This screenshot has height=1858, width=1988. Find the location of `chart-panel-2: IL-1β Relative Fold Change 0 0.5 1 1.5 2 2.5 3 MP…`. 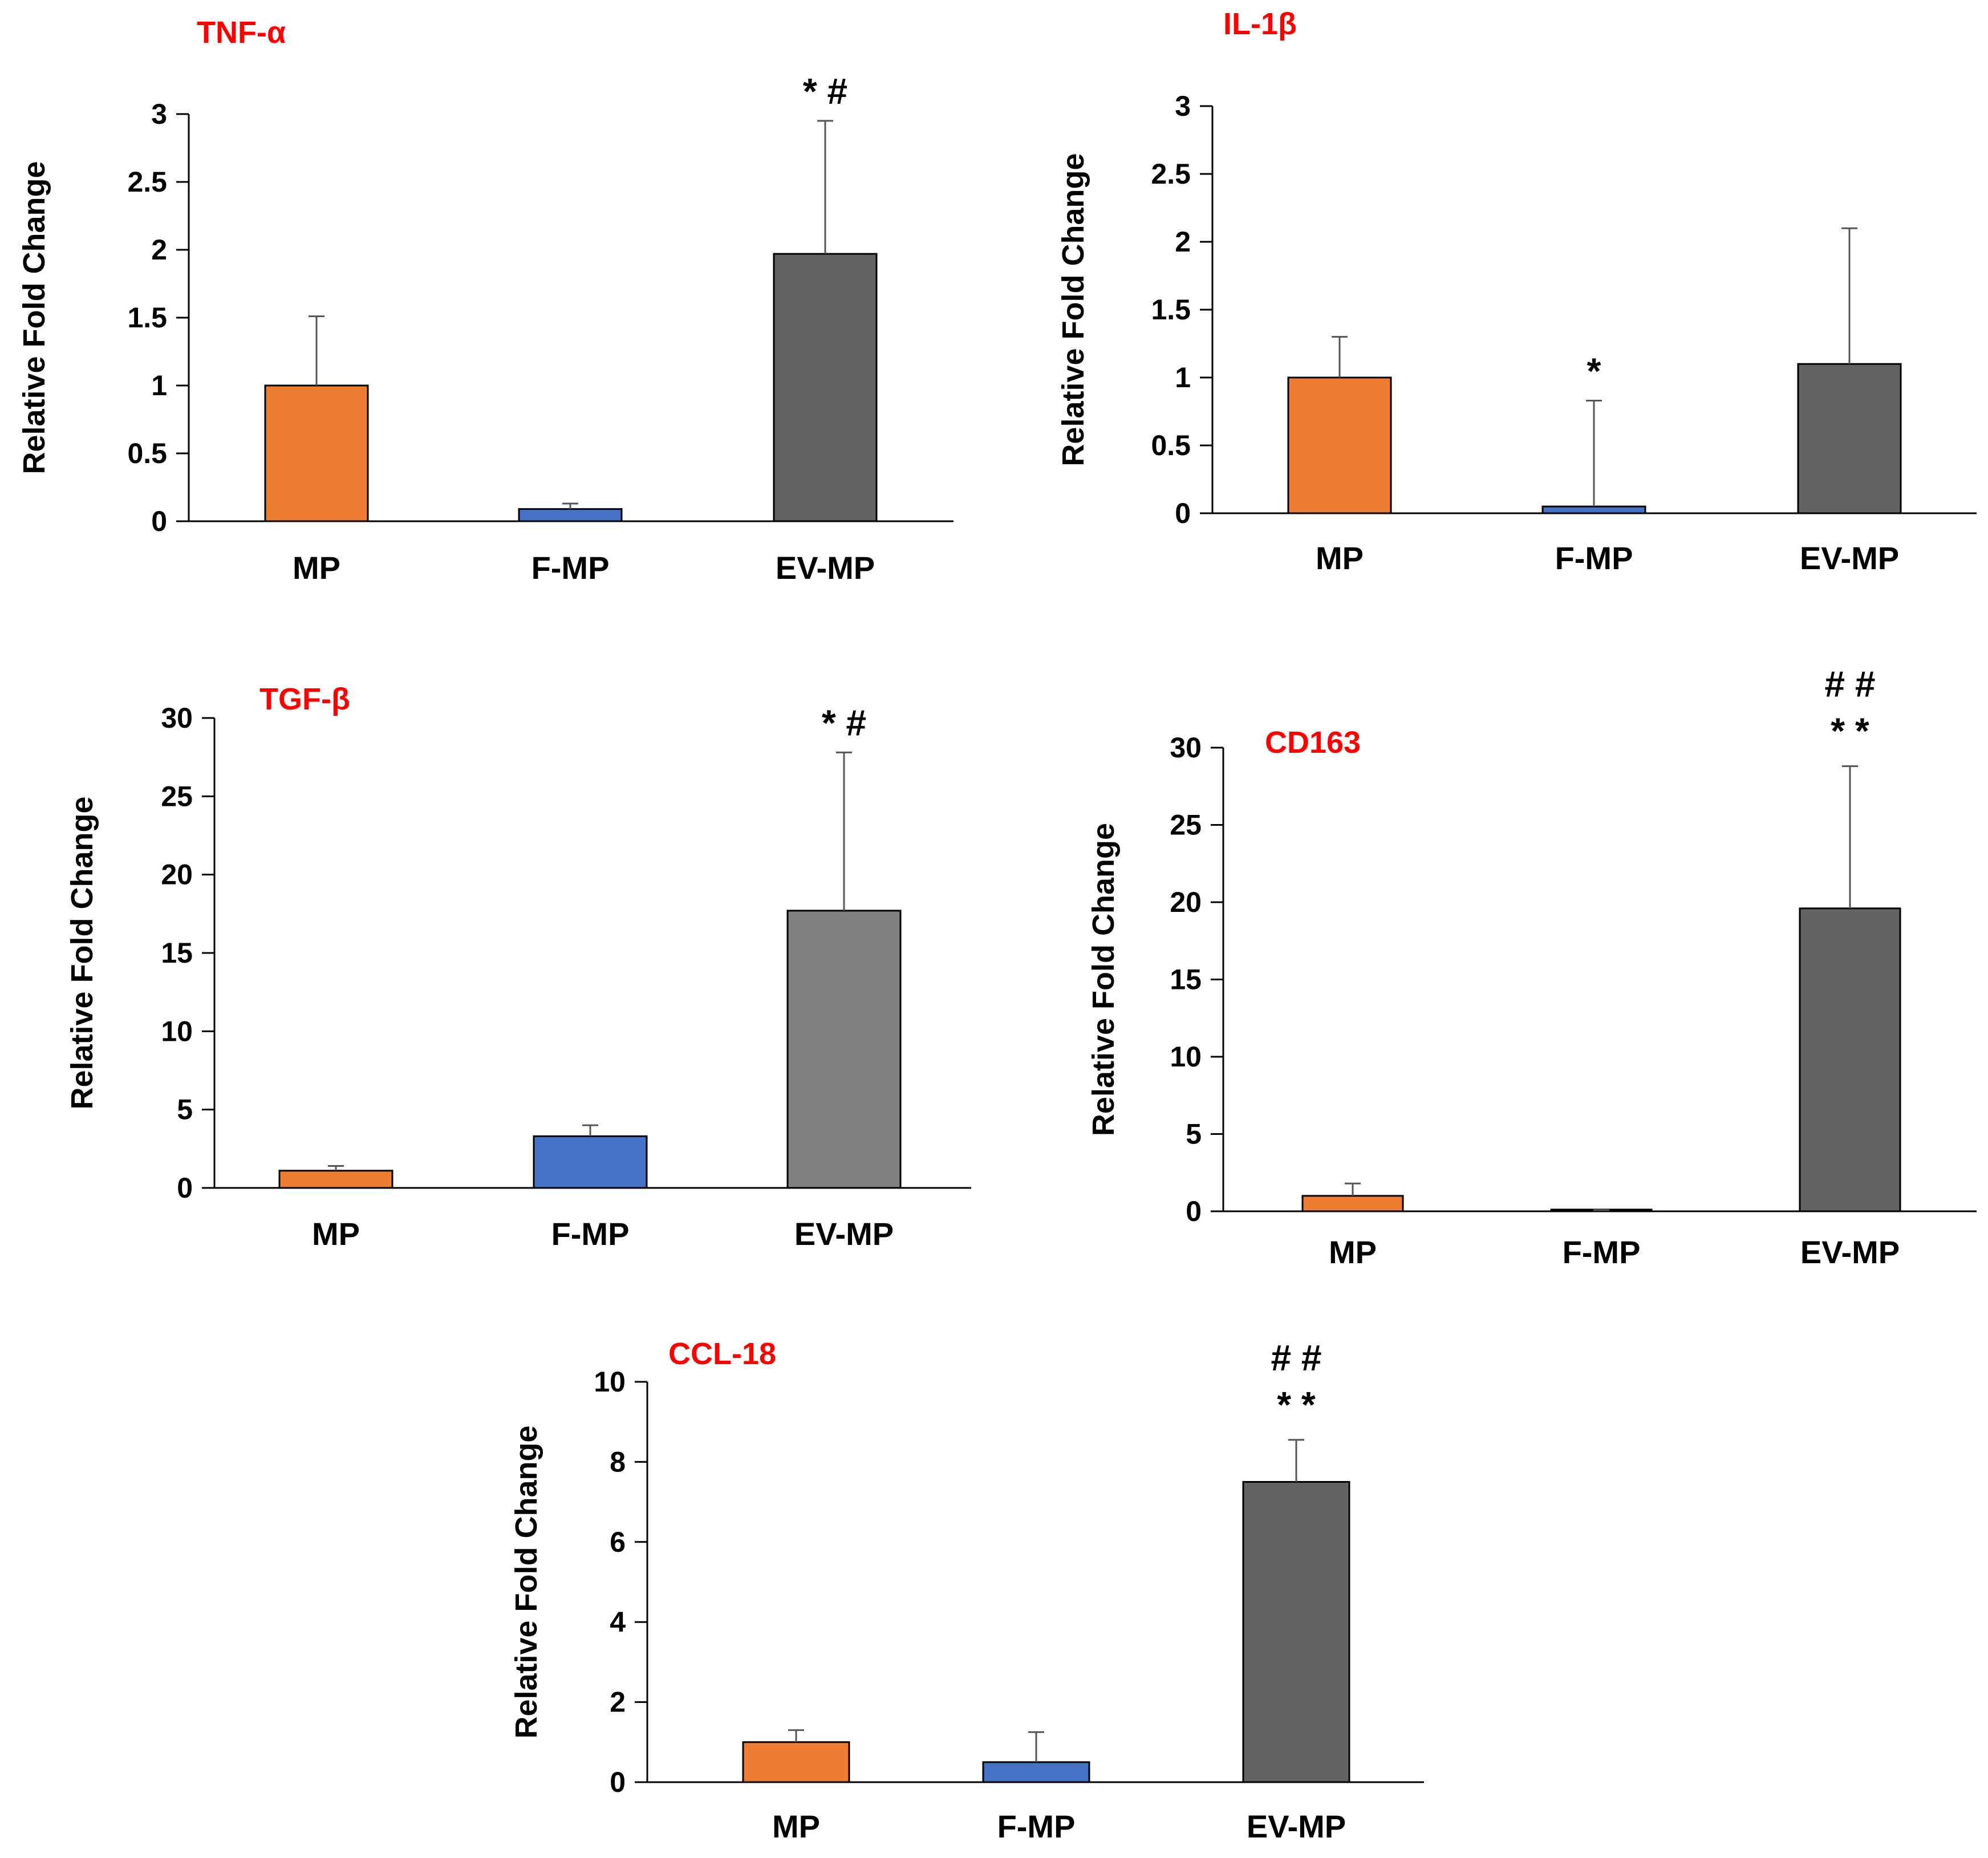

chart-panel-2: IL-1β Relative Fold Change 0 0.5 1 1.5 2 2.5 3 MP… is located at coordinates (1516, 291).